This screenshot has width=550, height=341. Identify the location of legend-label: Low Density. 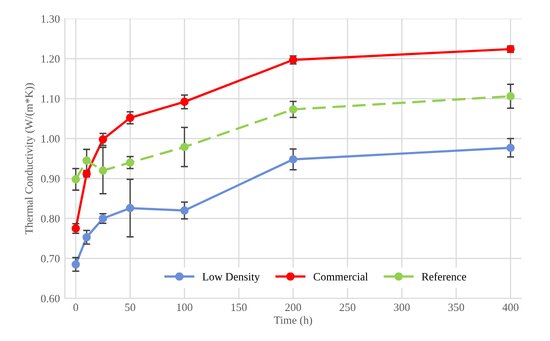
(231, 278).